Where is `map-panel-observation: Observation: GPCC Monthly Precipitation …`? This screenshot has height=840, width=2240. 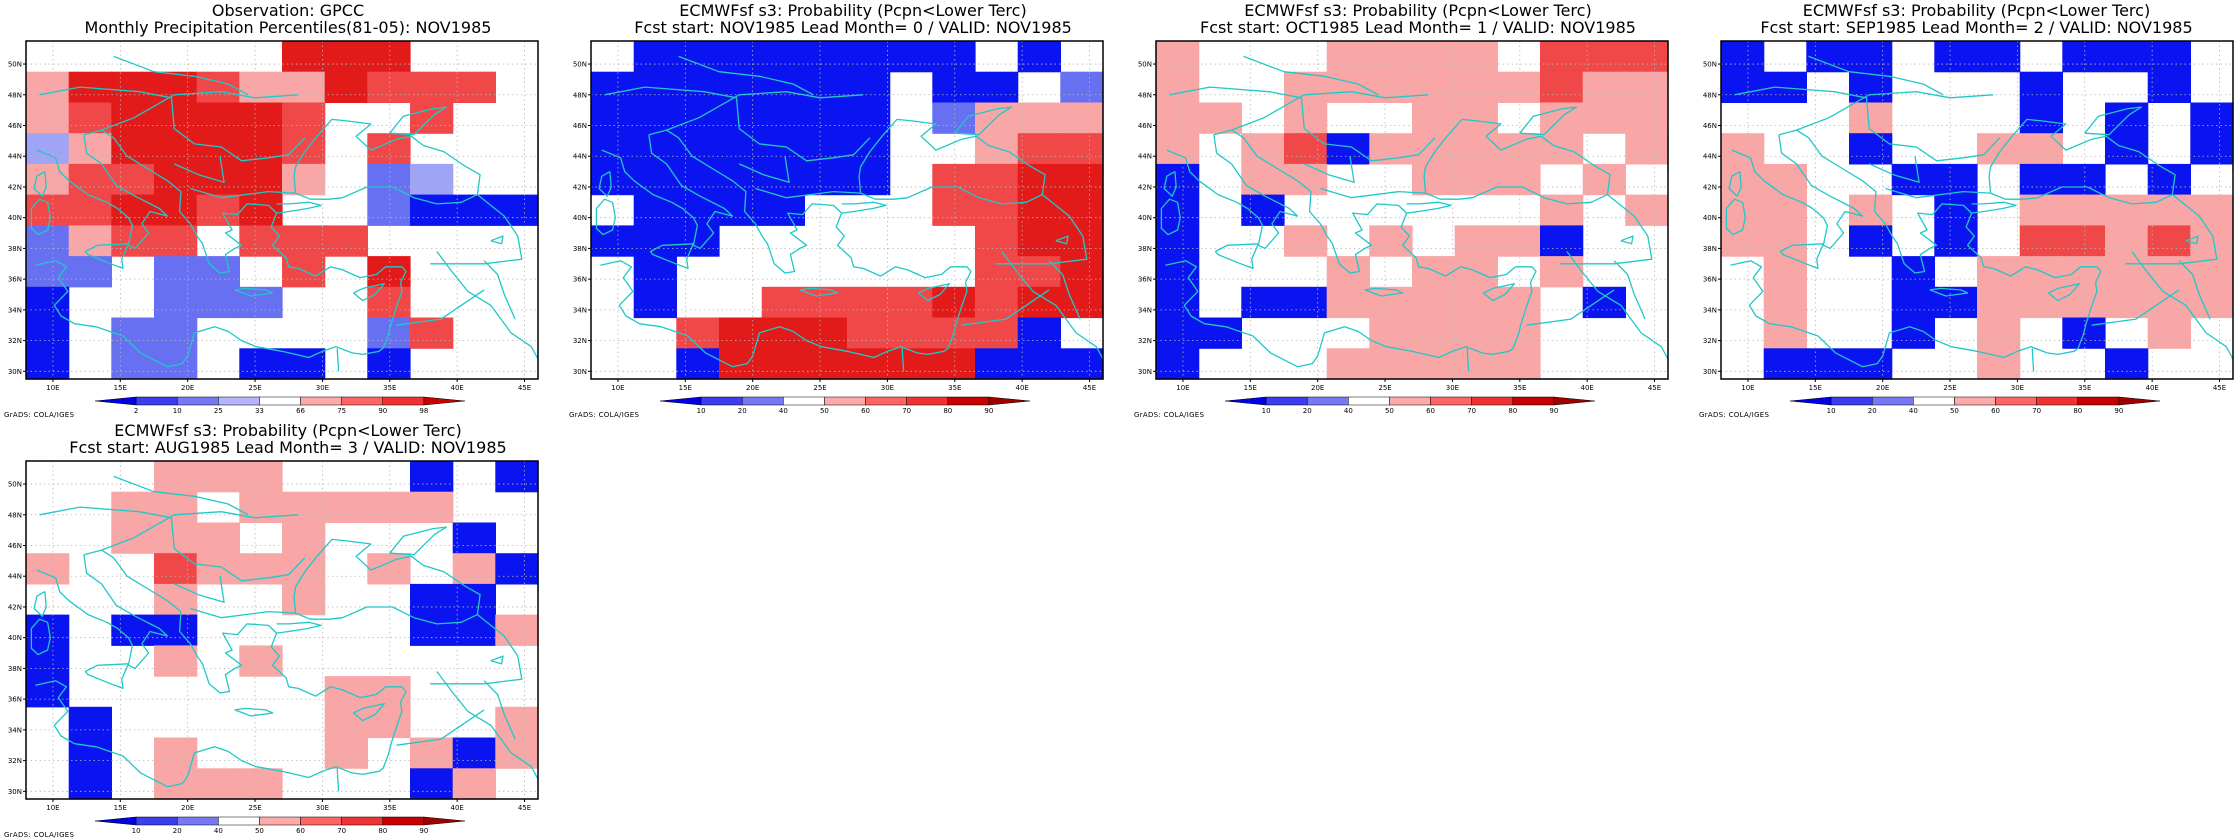 map-panel-observation: Observation: GPCC Monthly Precipitation … is located at coordinates (280, 210).